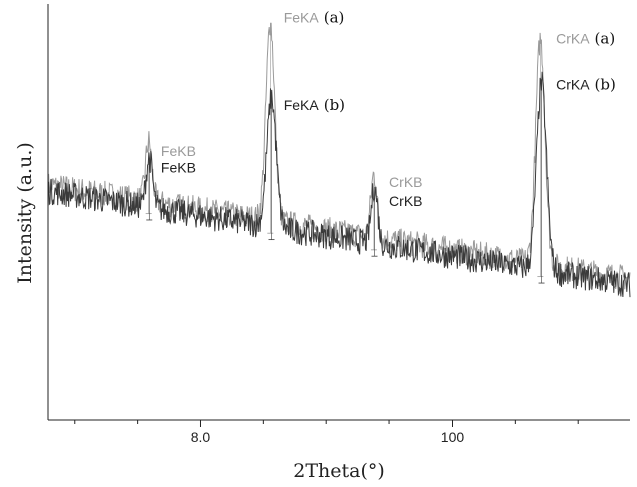  Describe the element at coordinates (326, 432) in the screenshot. I see `x-ticks: 8.0 100` at that location.